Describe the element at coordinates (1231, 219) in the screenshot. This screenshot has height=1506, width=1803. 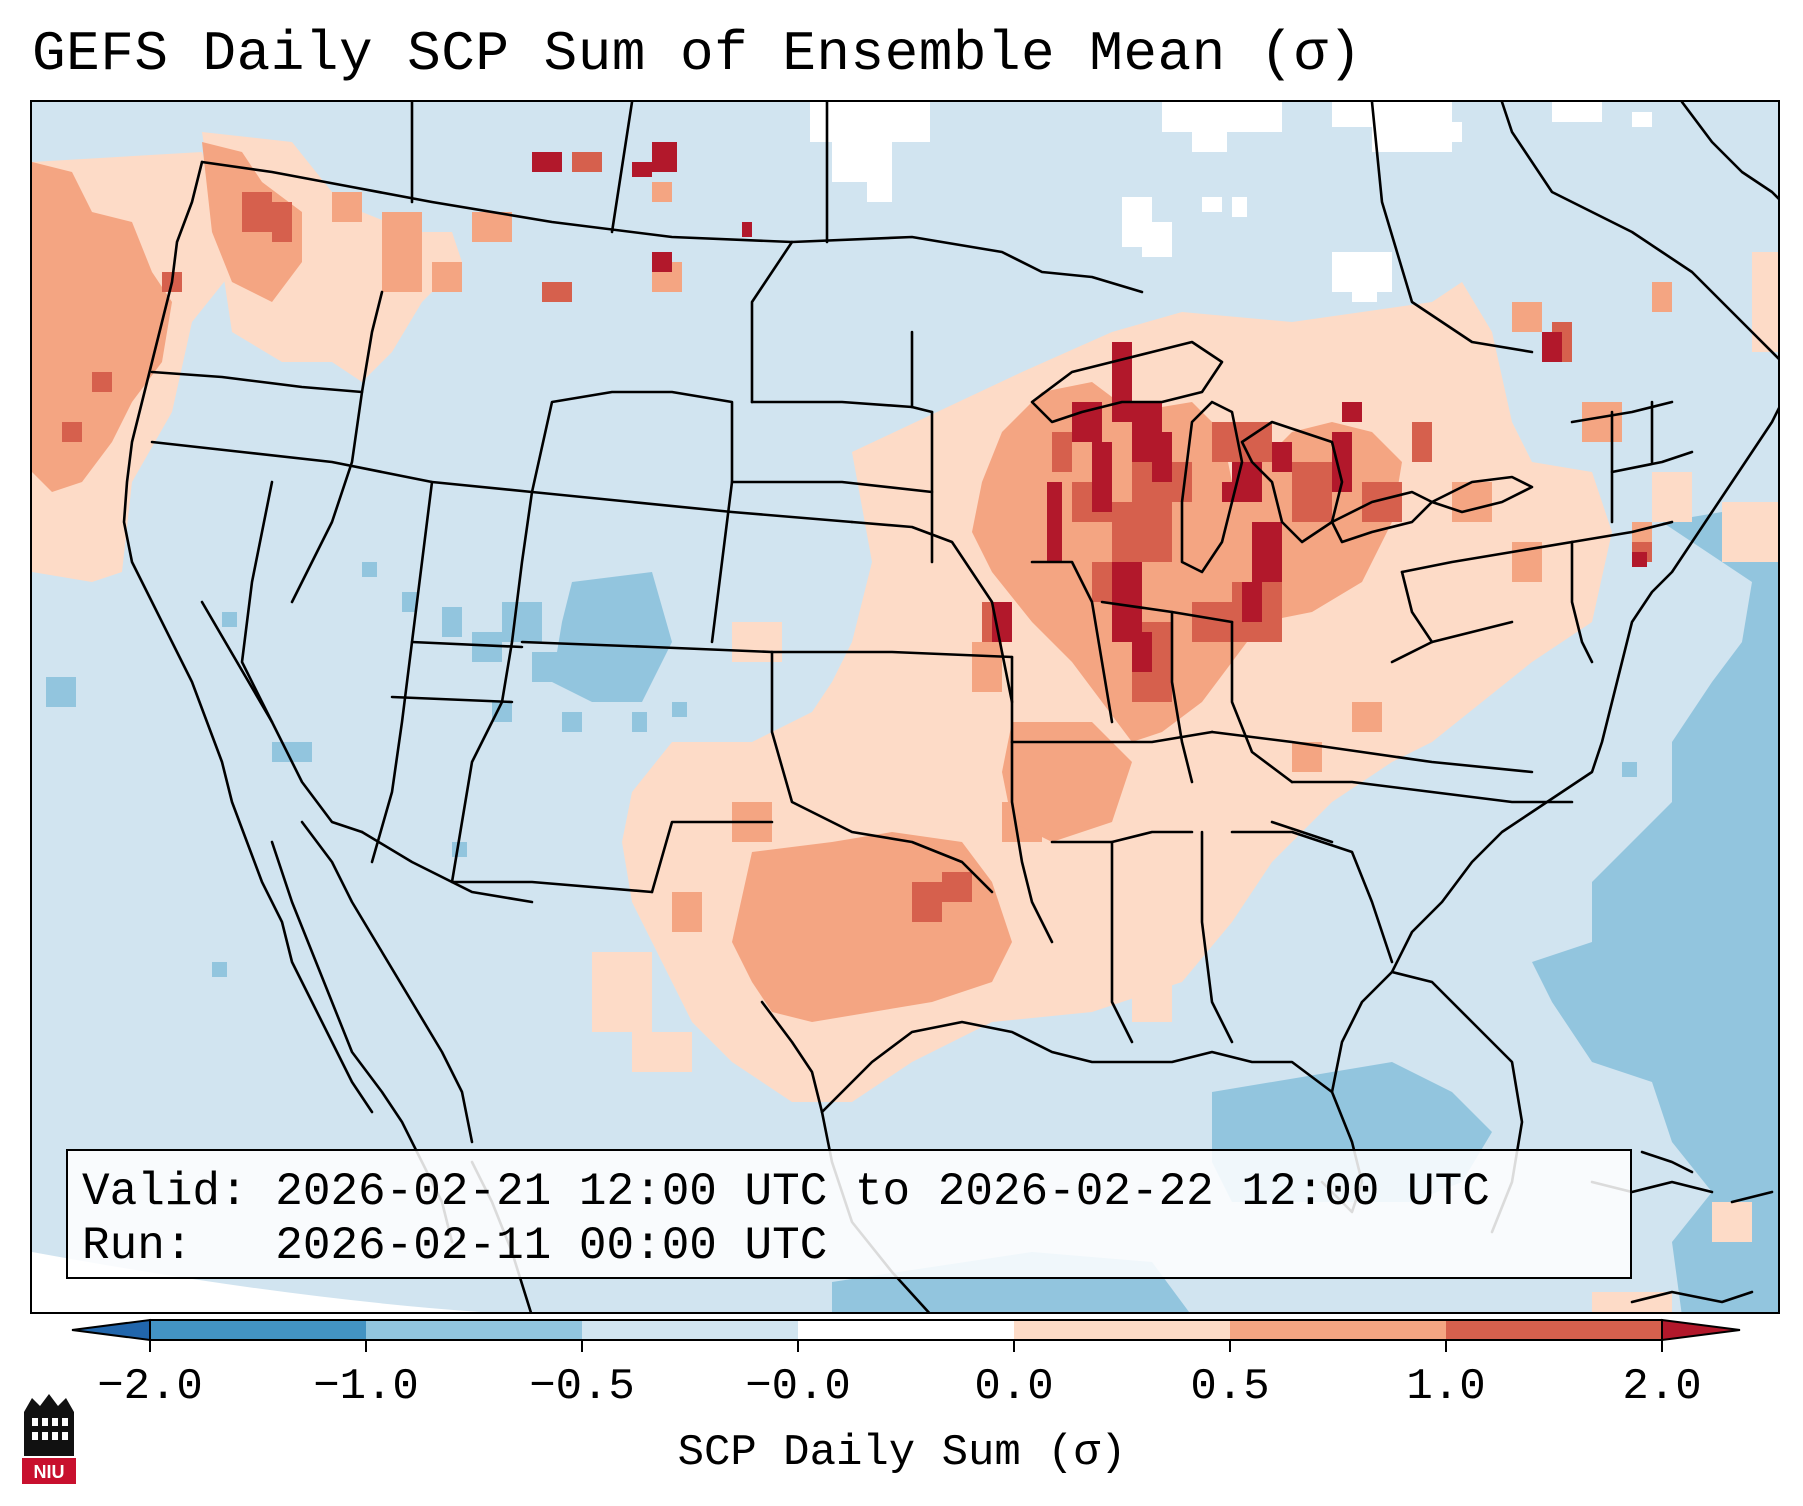
I see `canada-white-patches` at that location.